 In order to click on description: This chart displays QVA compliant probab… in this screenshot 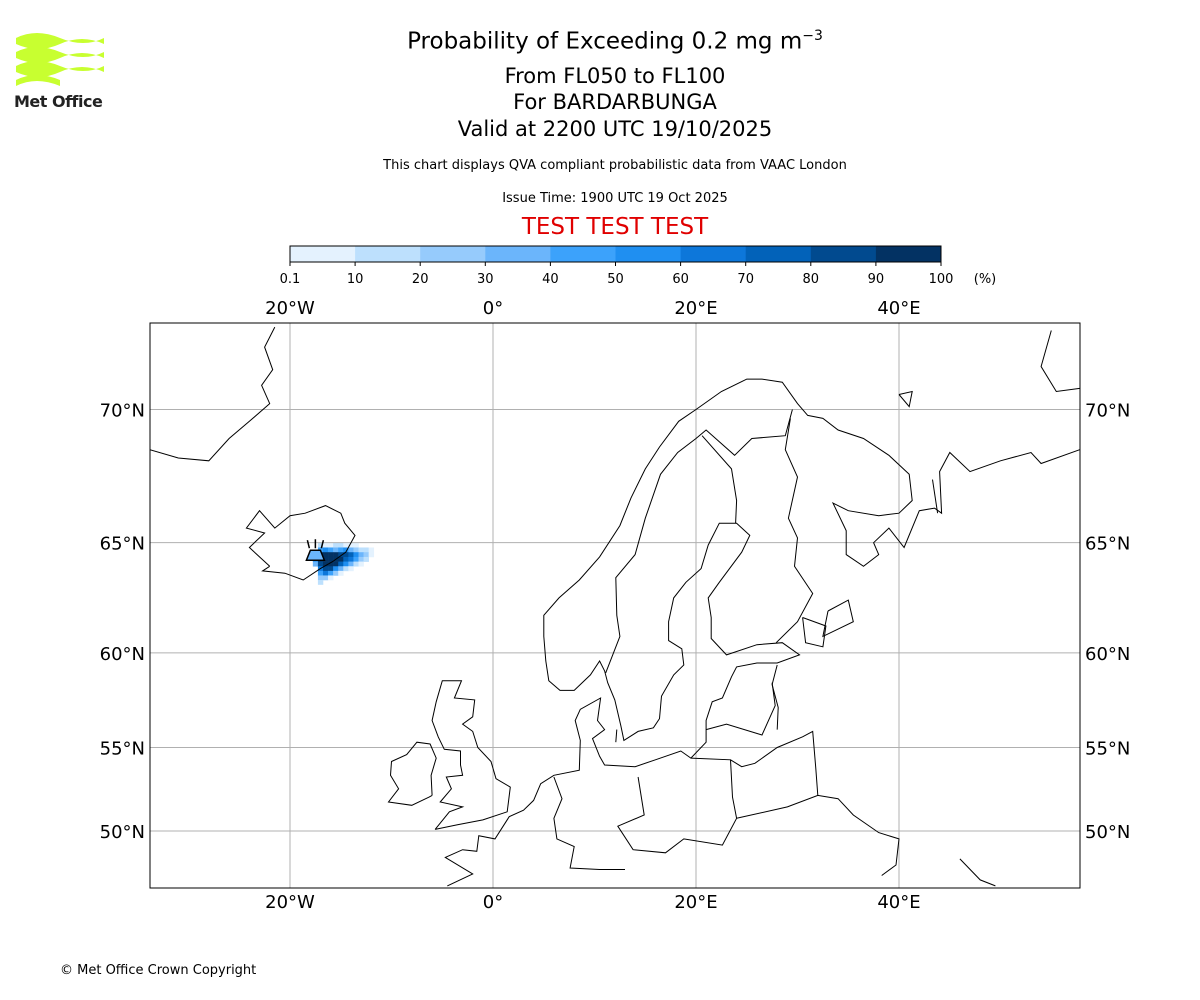, I will do `click(615, 165)`.